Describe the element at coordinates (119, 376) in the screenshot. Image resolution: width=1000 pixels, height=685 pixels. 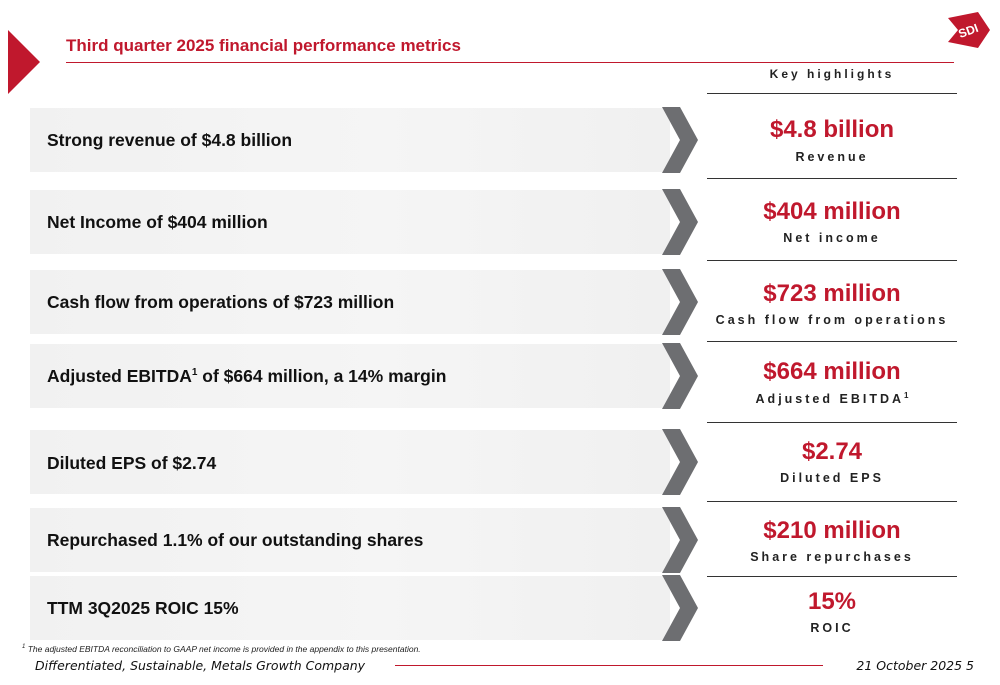
I see `metric-row-text-main: Adjusted EBITDA` at that location.